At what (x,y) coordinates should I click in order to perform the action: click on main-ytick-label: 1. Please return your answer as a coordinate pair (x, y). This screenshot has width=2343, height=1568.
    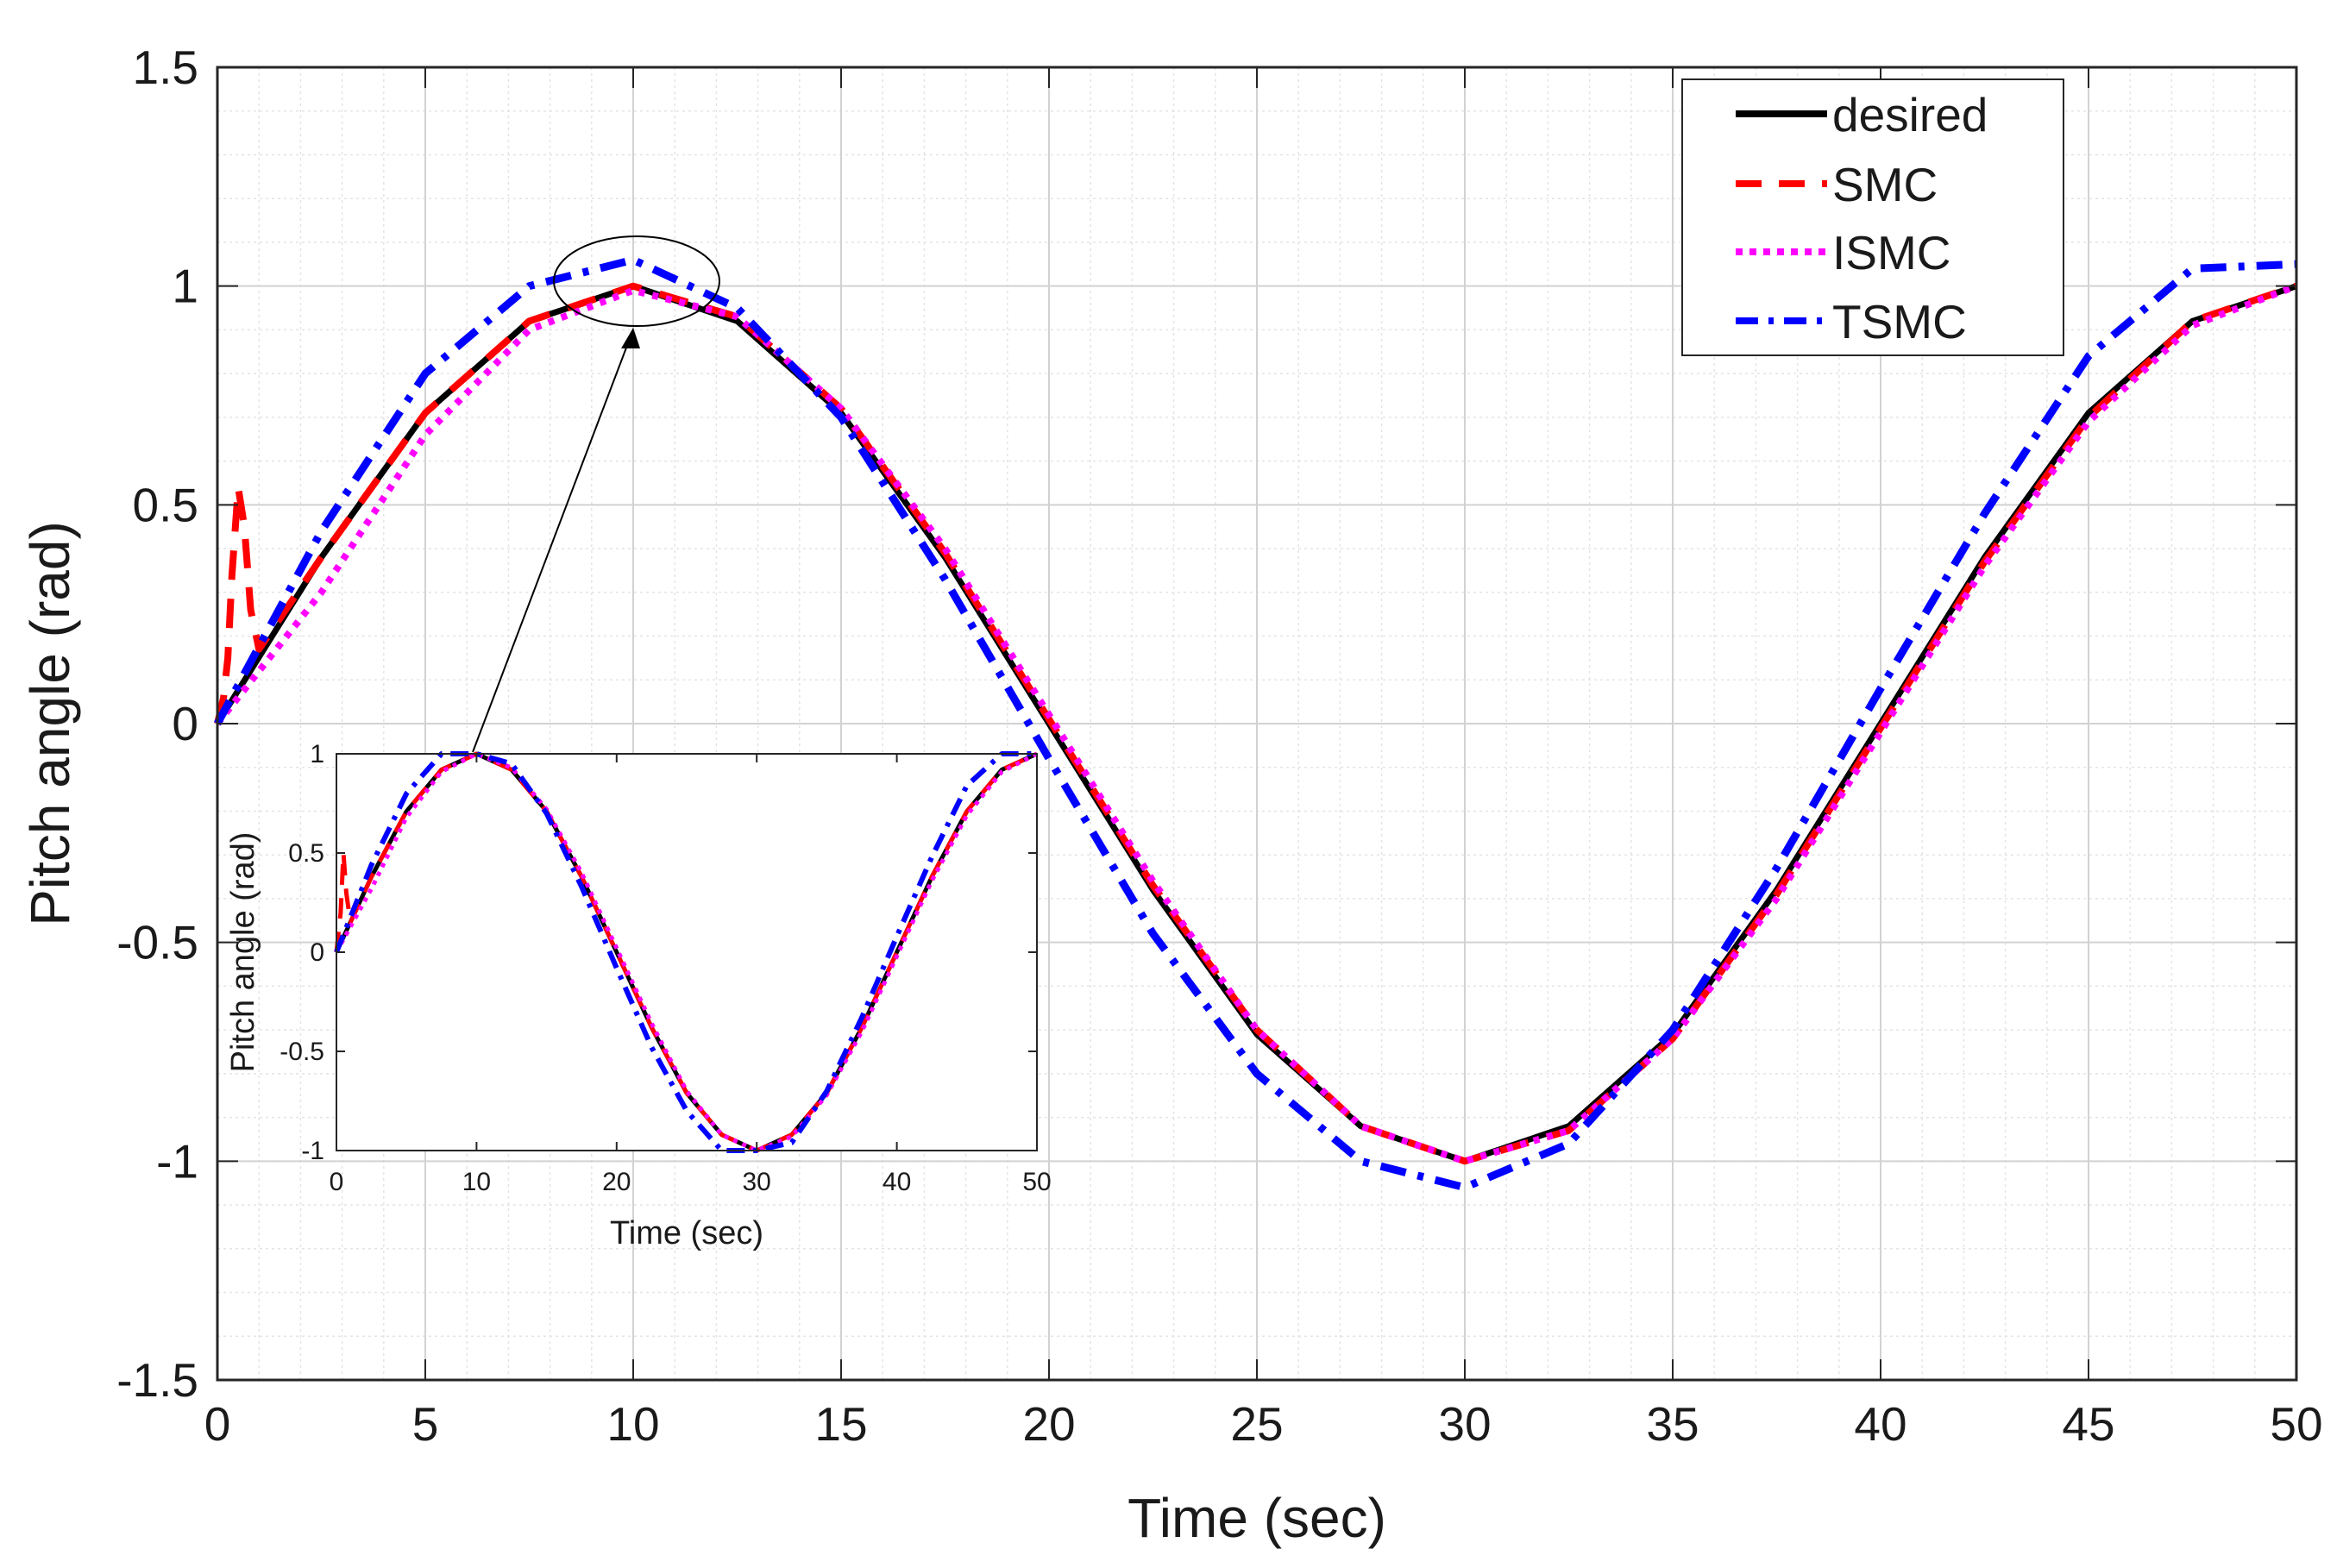
    Looking at the image, I should click on (185, 286).